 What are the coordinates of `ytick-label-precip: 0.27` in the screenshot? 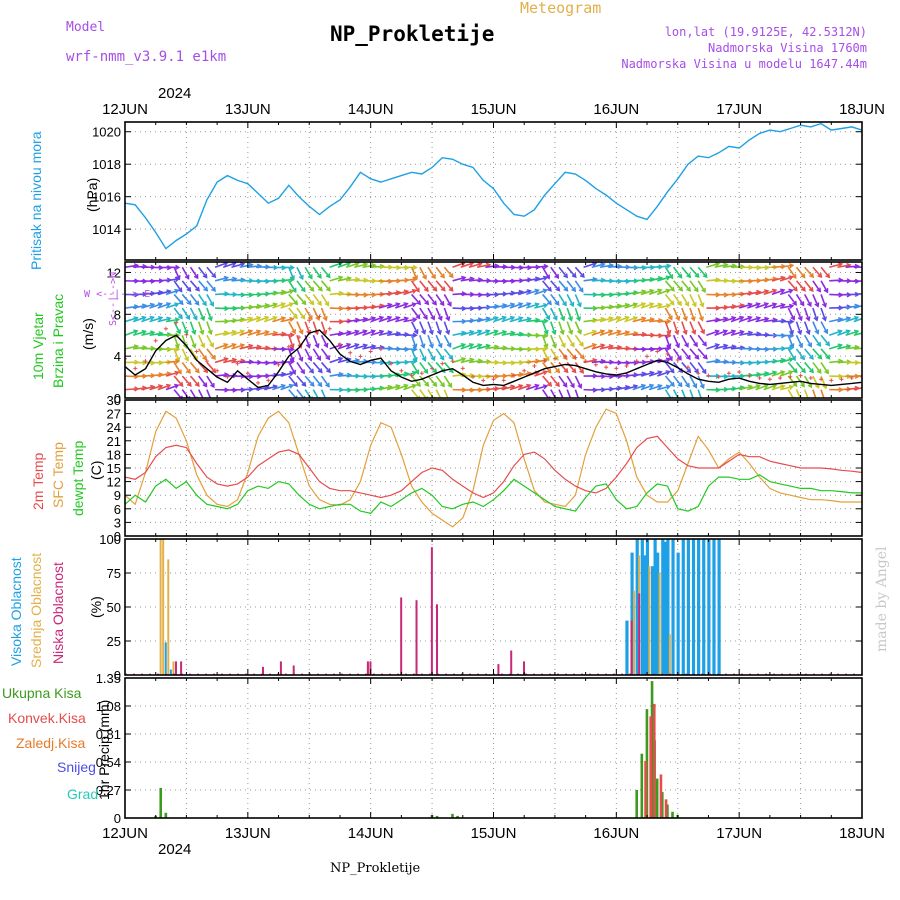 It's located at (108, 790).